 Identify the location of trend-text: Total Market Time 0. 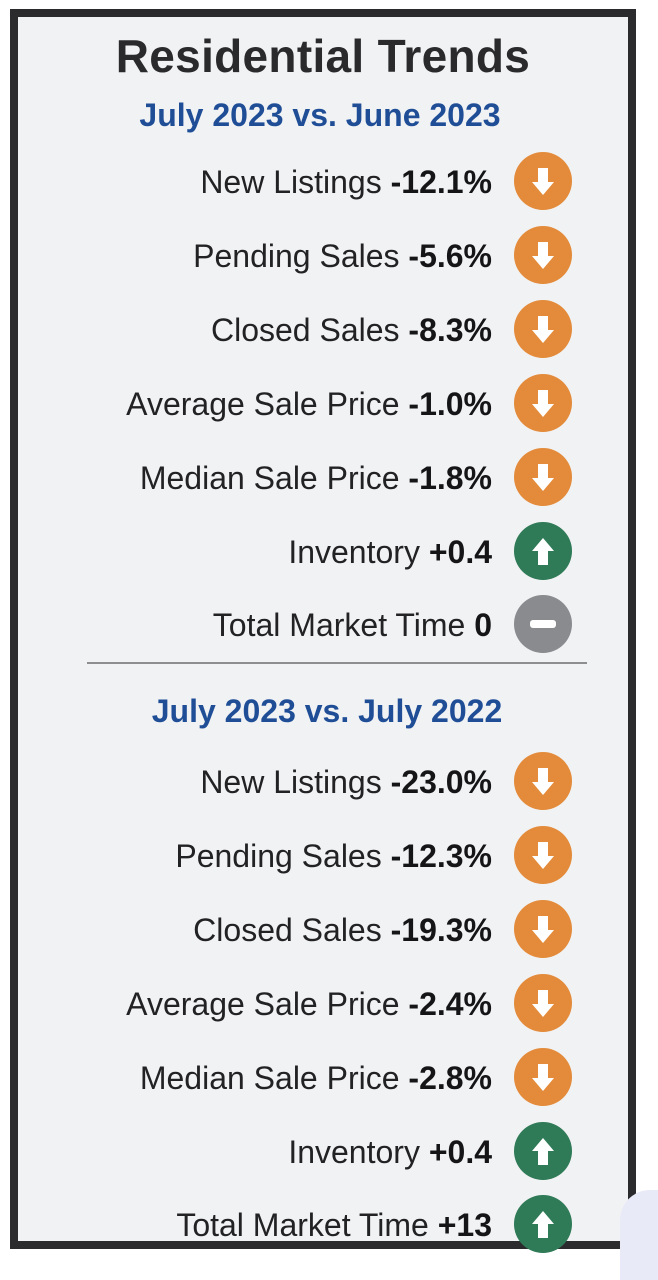
(352, 625).